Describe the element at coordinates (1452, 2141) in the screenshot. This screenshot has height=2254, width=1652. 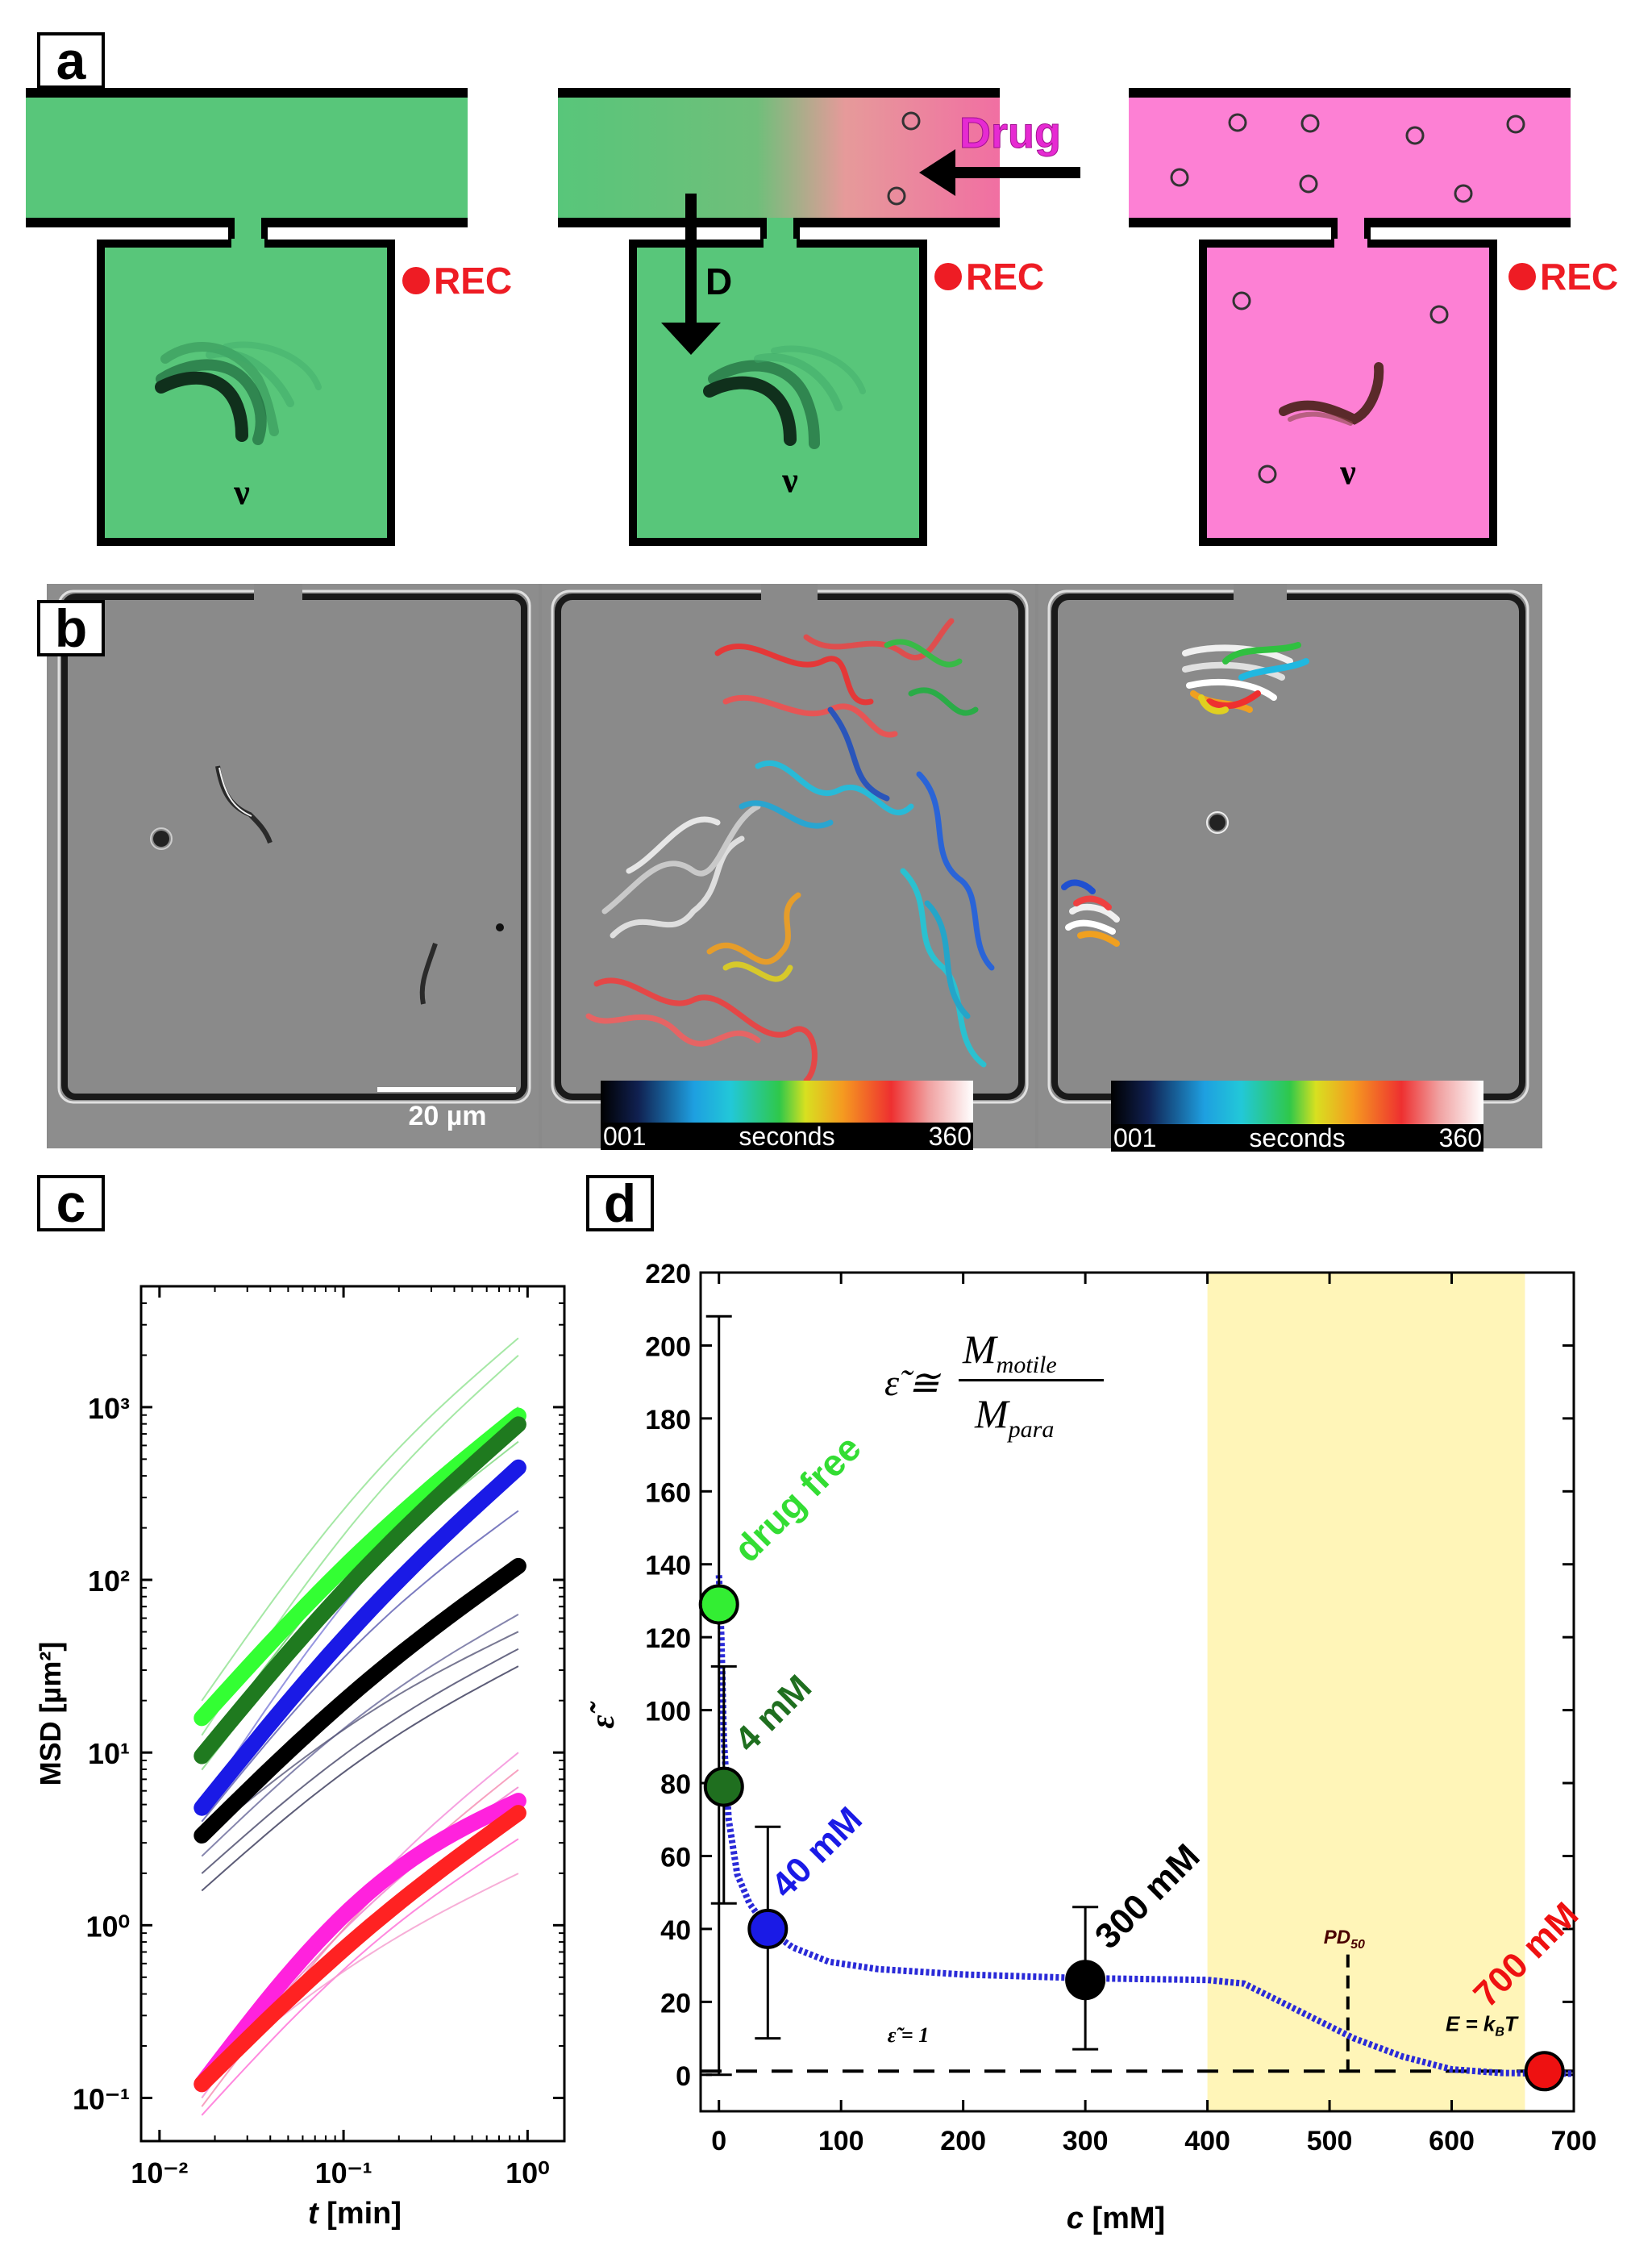
I see `x-tick-label: 600` at that location.